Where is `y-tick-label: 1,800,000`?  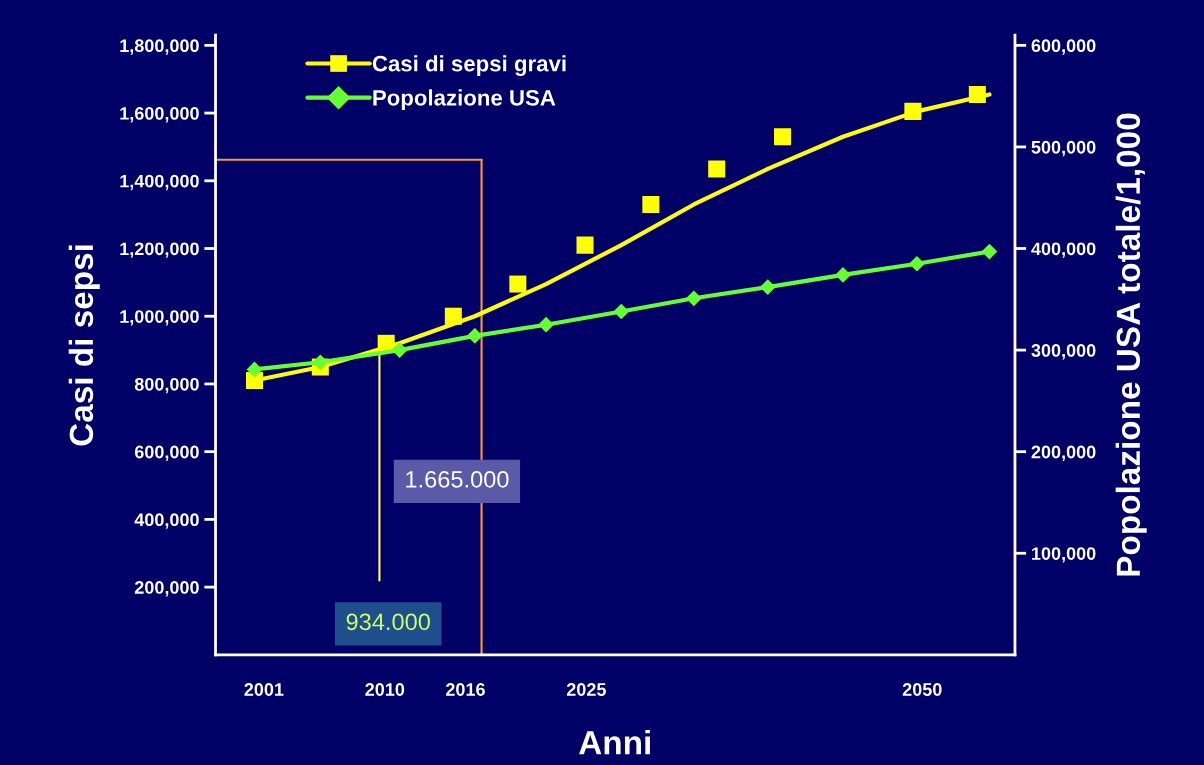
y-tick-label: 1,800,000 is located at coordinates (159, 47).